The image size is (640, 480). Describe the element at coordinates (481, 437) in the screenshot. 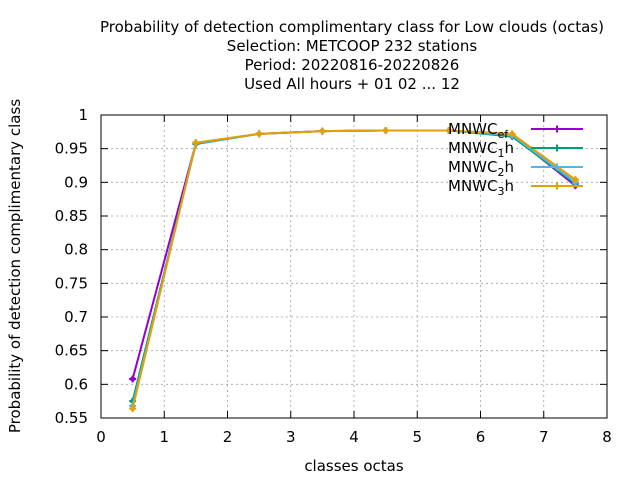

I see `x-tick-label: 6` at that location.